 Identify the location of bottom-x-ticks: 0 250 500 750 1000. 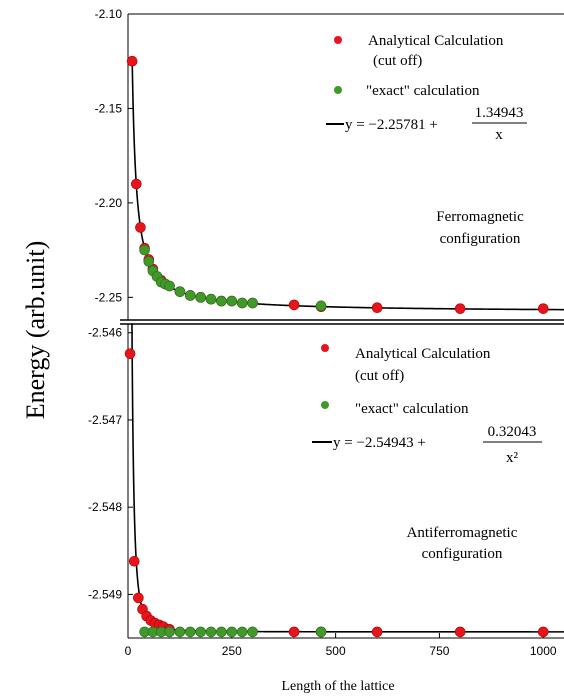
(341, 645).